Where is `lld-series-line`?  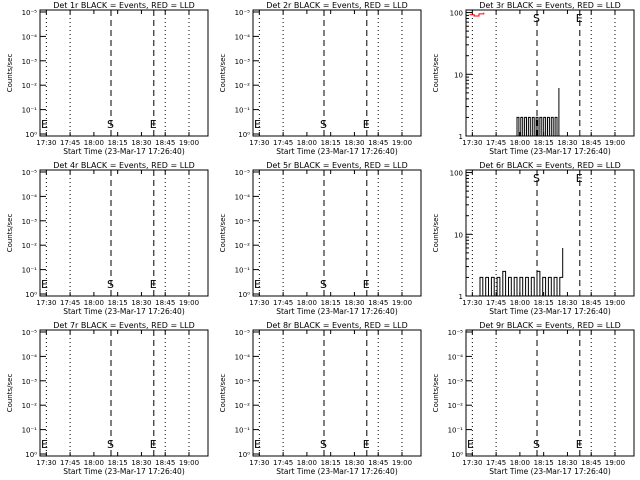 lld-series-line is located at coordinates (477, 14).